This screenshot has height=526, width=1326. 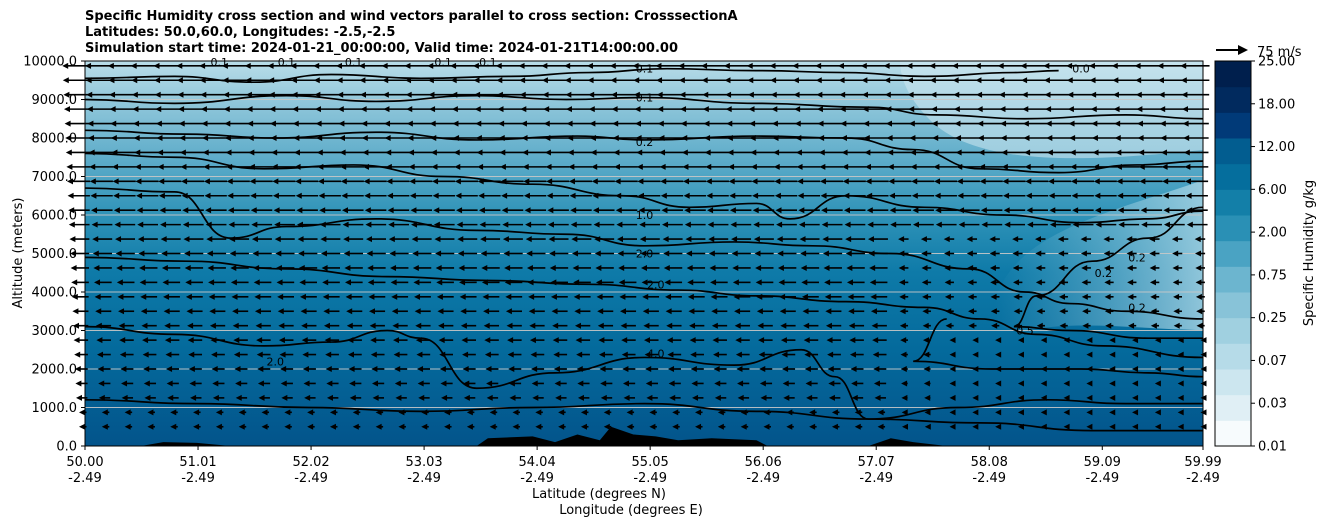 What do you see at coordinates (631, 510) in the screenshot?
I see `x-axis-label-longitude: Longitude (degrees E)` at bounding box center [631, 510].